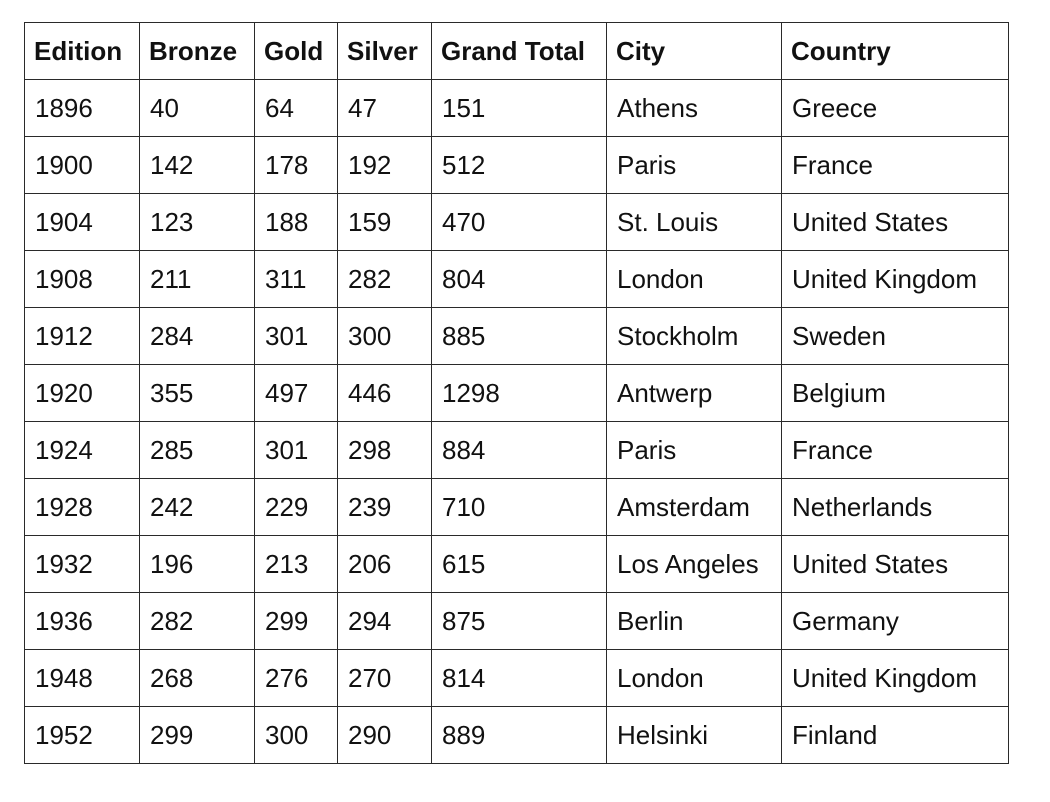 The height and width of the screenshot is (802, 1050). What do you see at coordinates (519, 336) in the screenshot?
I see `table-cell-grand-total: 885` at bounding box center [519, 336].